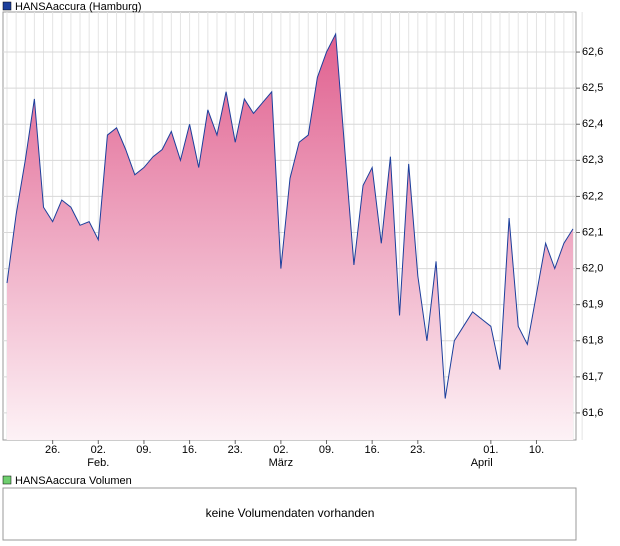 This screenshot has height=546, width=620. Describe the element at coordinates (482, 463) in the screenshot. I see `x-month-label: April` at that location.